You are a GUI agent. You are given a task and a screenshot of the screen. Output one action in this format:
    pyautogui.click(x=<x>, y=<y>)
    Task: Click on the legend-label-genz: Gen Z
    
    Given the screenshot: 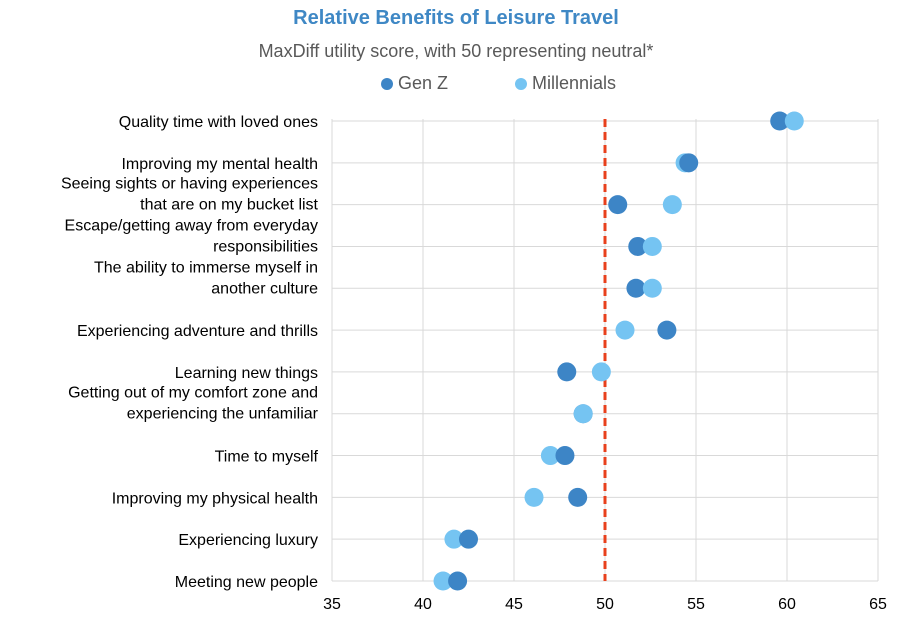 What is the action you would take?
    pyautogui.click(x=423, y=83)
    